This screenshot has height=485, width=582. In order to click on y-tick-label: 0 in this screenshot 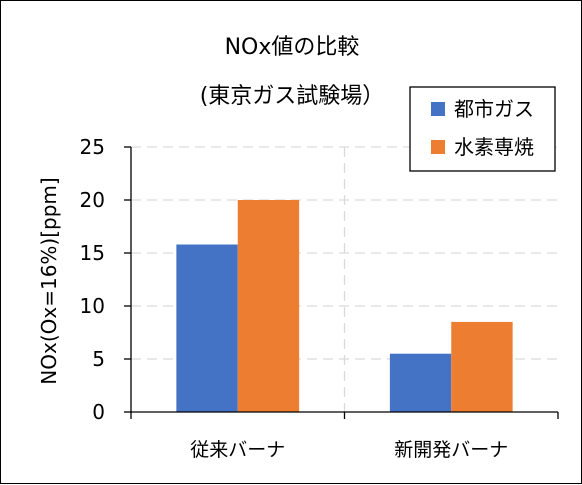, I will do `click(98, 412)`.